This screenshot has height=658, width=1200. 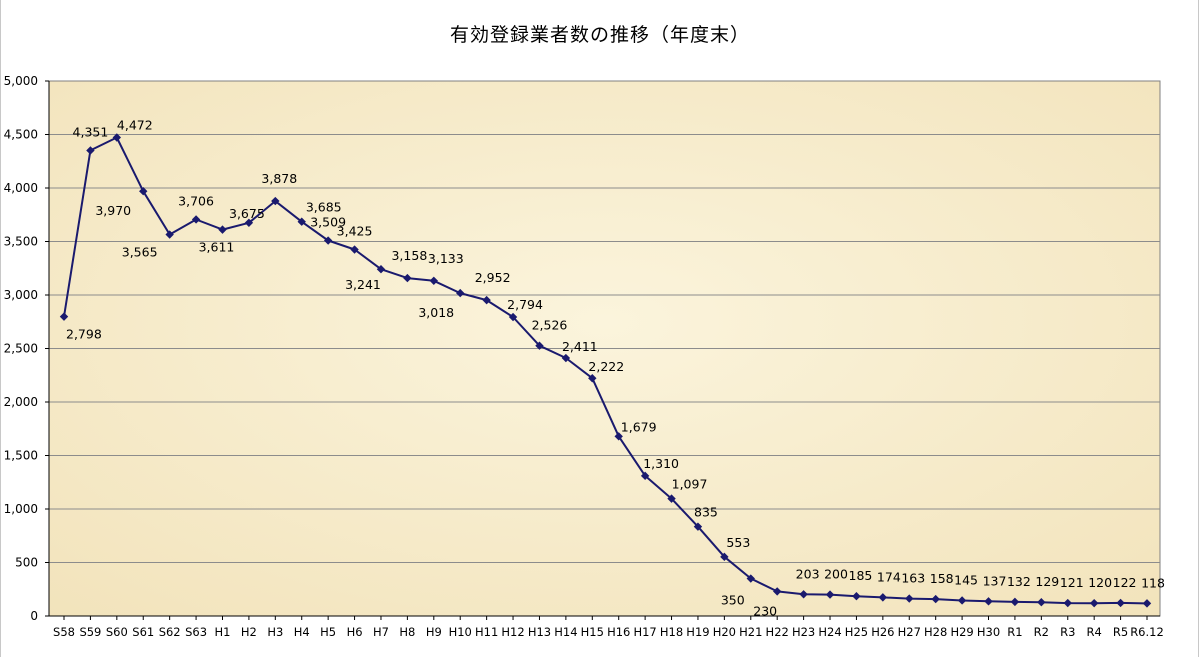 I want to click on x-tick-label: S62, so click(x=170, y=632).